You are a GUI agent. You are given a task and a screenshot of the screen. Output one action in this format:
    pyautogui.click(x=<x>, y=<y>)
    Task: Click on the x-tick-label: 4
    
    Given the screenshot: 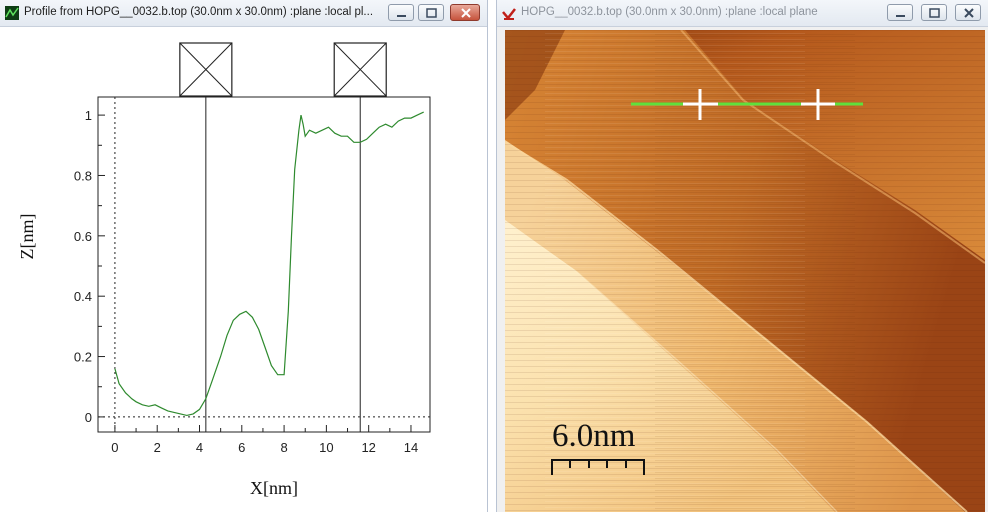 What is the action you would take?
    pyautogui.click(x=199, y=447)
    